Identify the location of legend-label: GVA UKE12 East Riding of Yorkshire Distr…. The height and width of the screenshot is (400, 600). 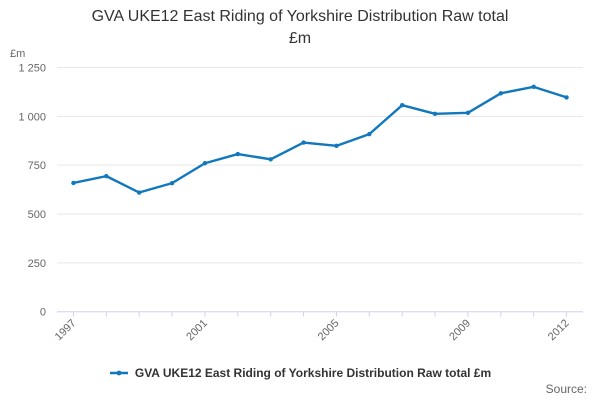
(313, 373).